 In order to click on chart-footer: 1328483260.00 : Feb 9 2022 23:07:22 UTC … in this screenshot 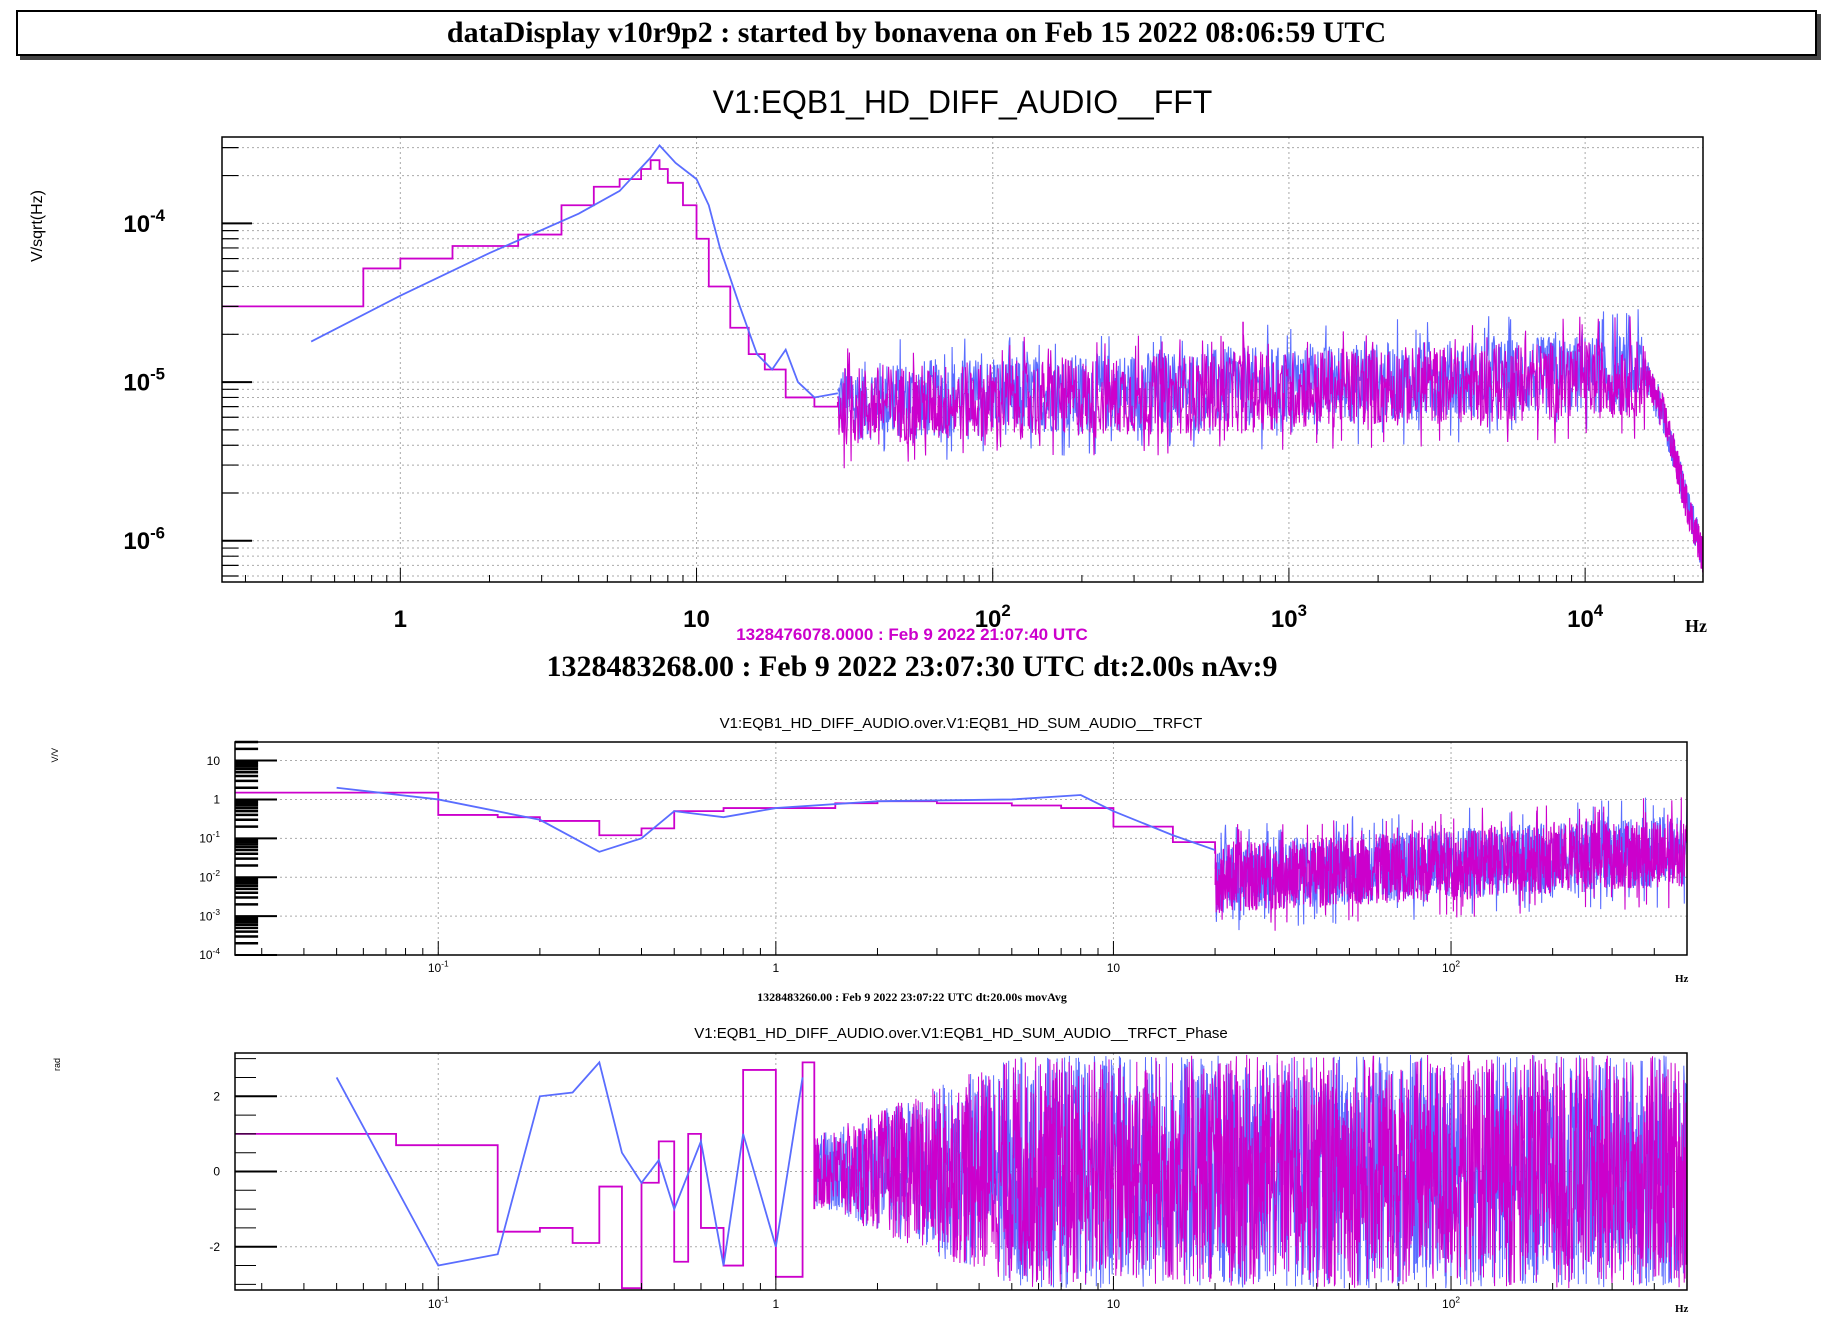, I will do `click(912, 997)`.